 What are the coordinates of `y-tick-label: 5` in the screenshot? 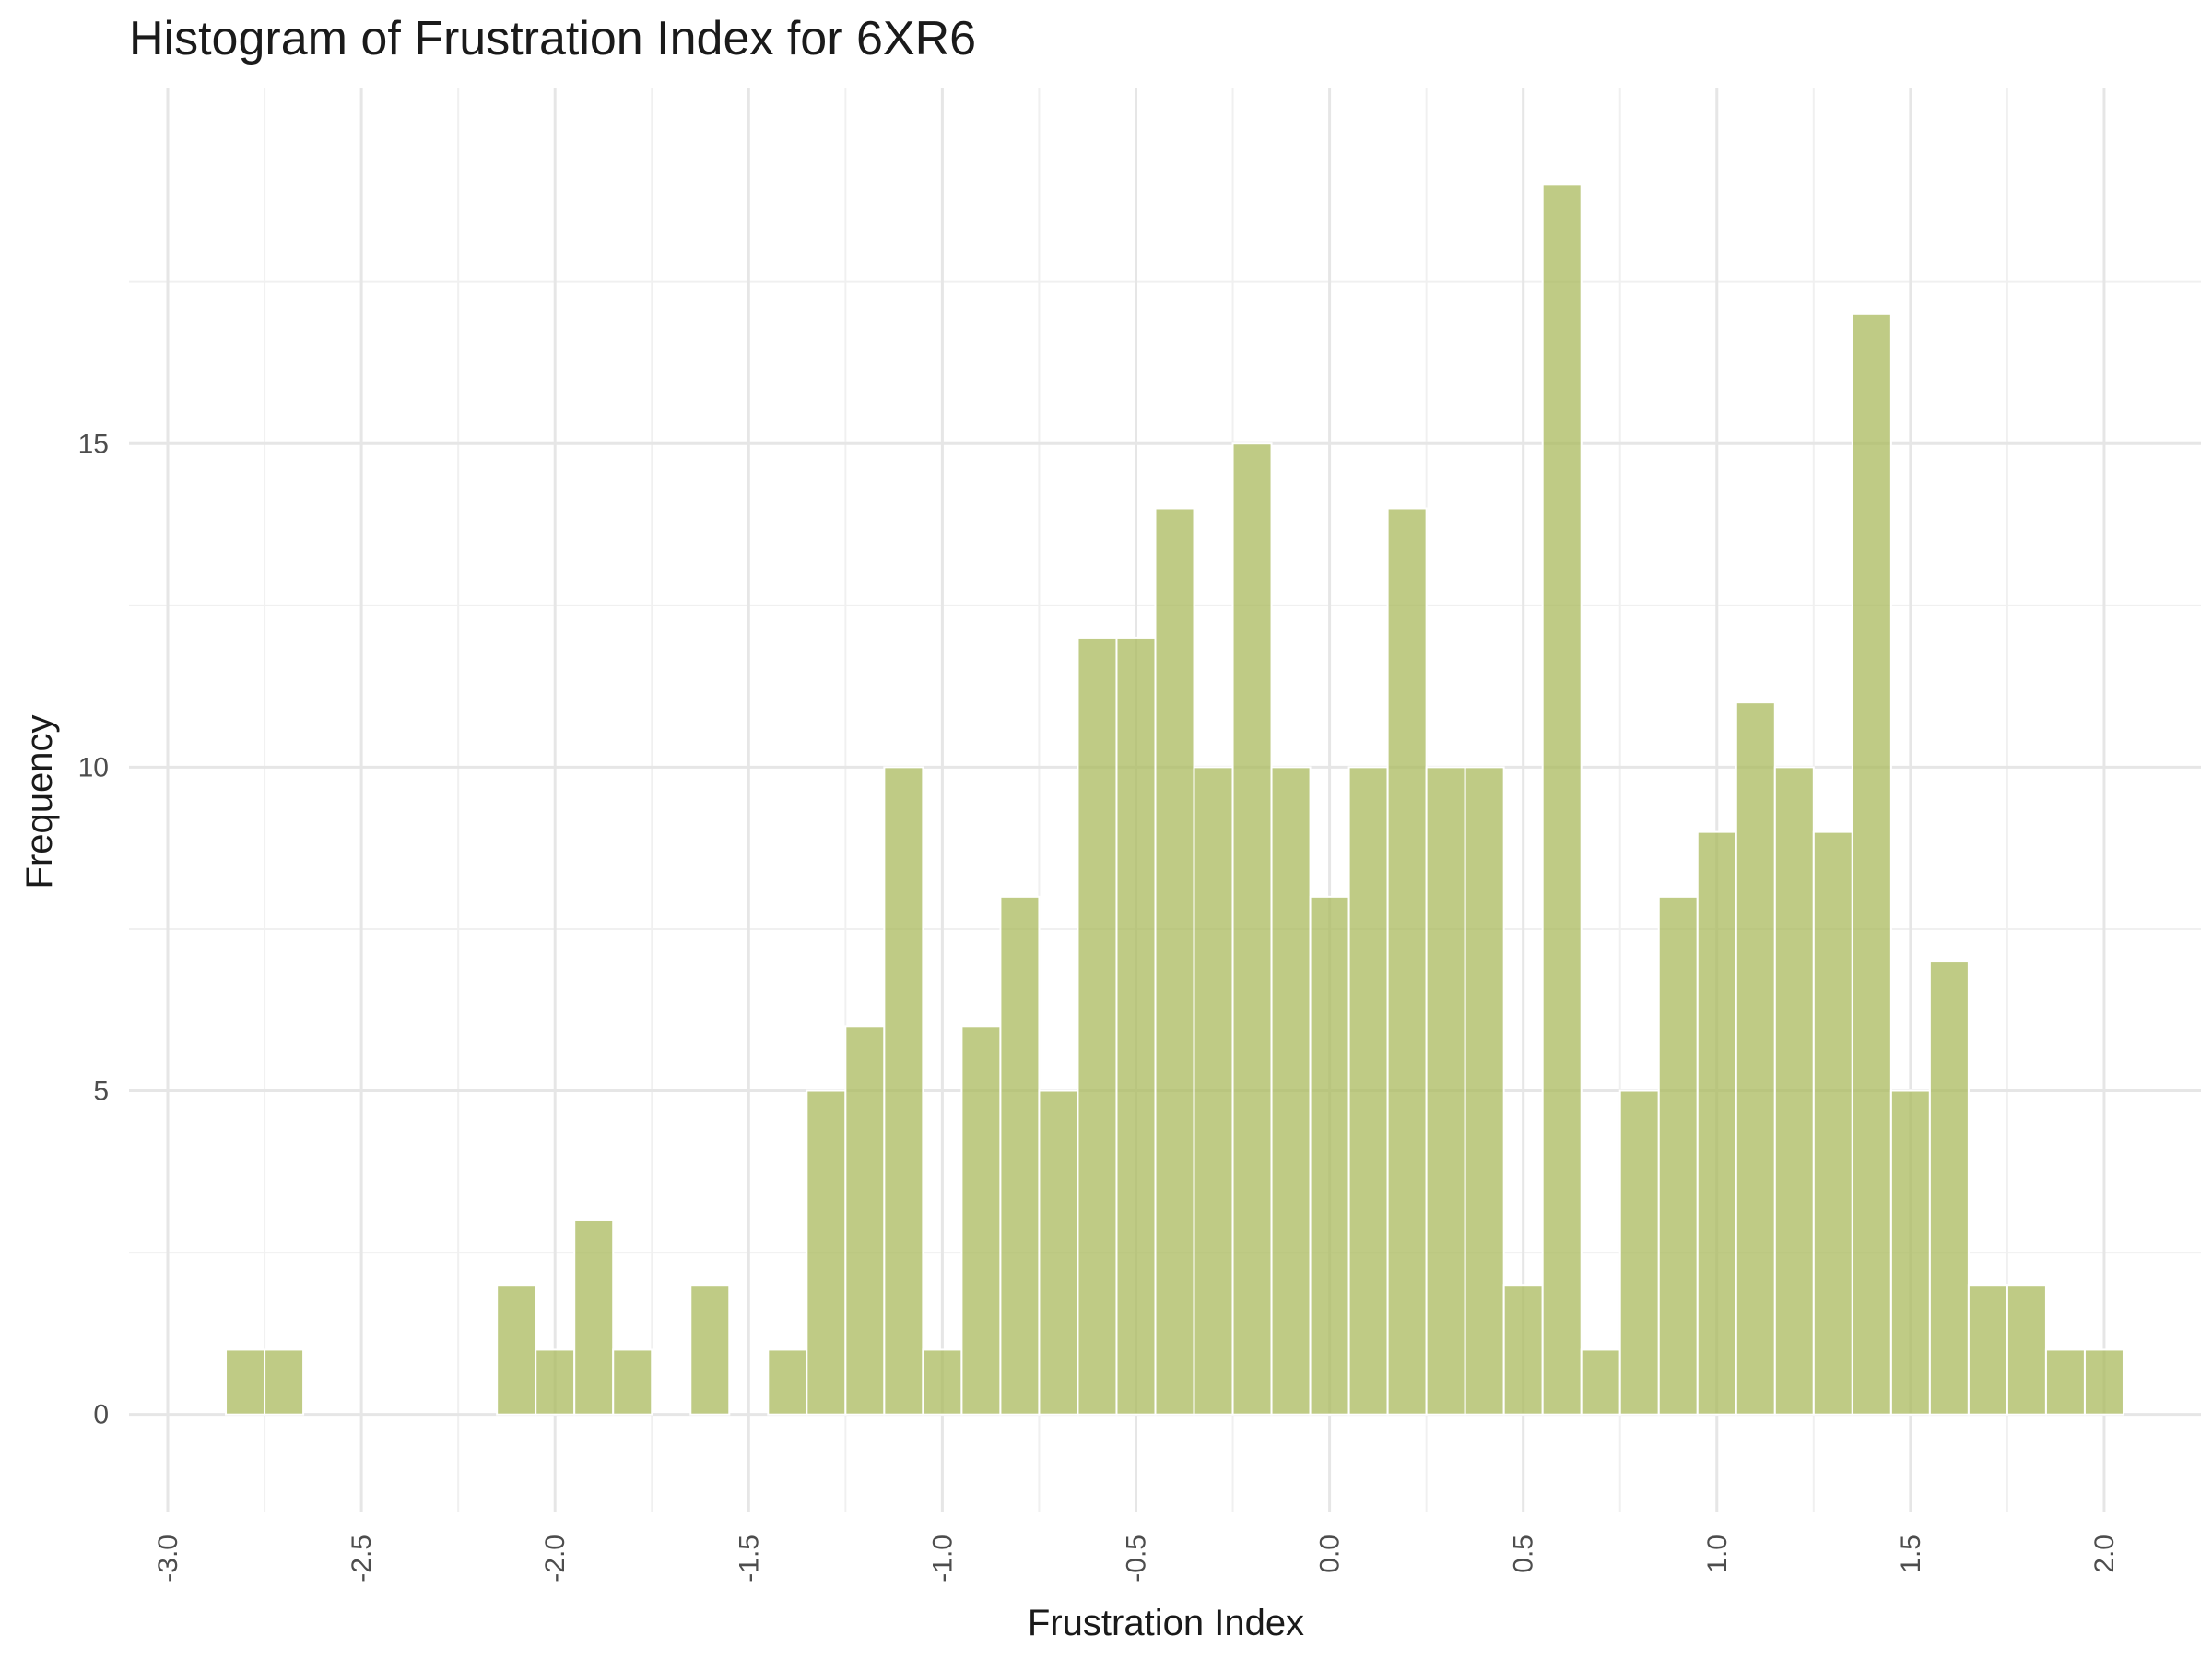 It's located at (101, 1092).